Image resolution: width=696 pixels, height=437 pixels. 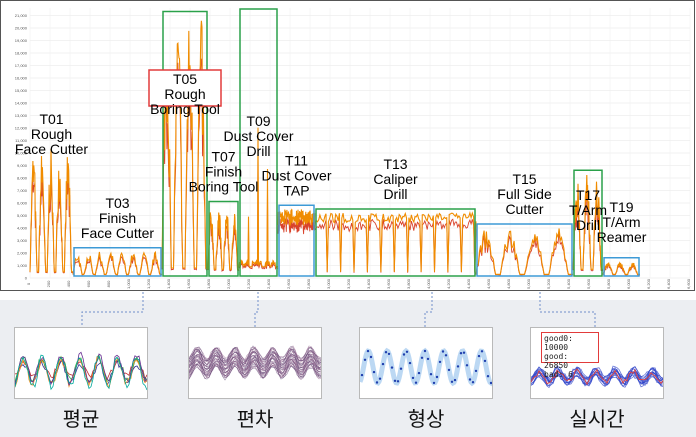 What do you see at coordinates (288, 283) in the screenshot?
I see `x-tick-label: 2,600` at bounding box center [288, 283].